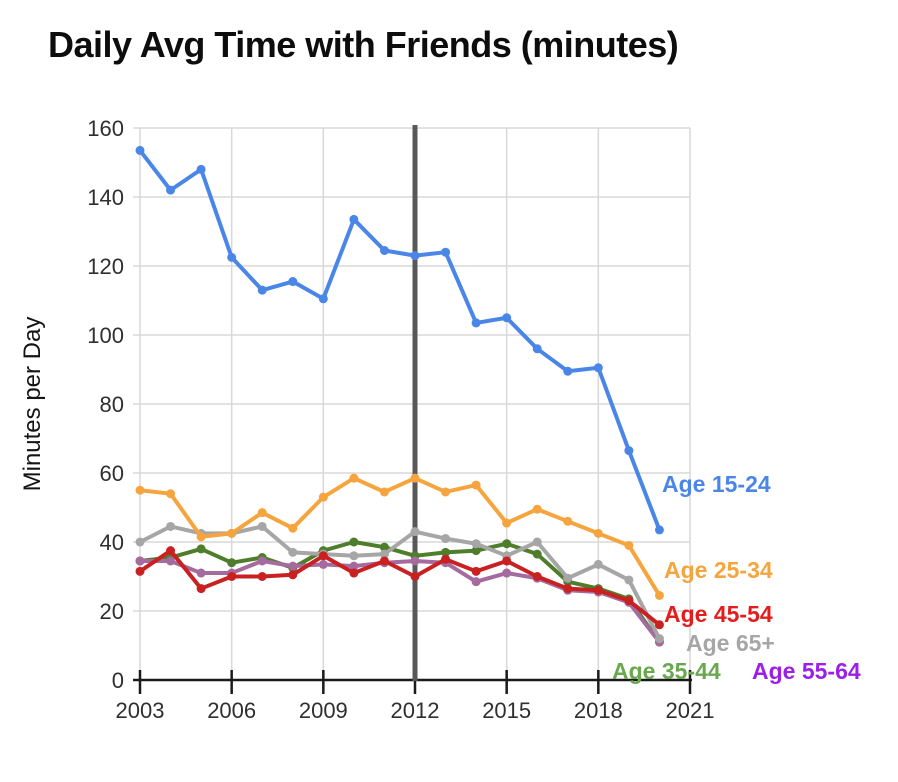 Image resolution: width=898 pixels, height=782 pixels. What do you see at coordinates (32, 404) in the screenshot?
I see `y-axis-title: Minutes per Day` at bounding box center [32, 404].